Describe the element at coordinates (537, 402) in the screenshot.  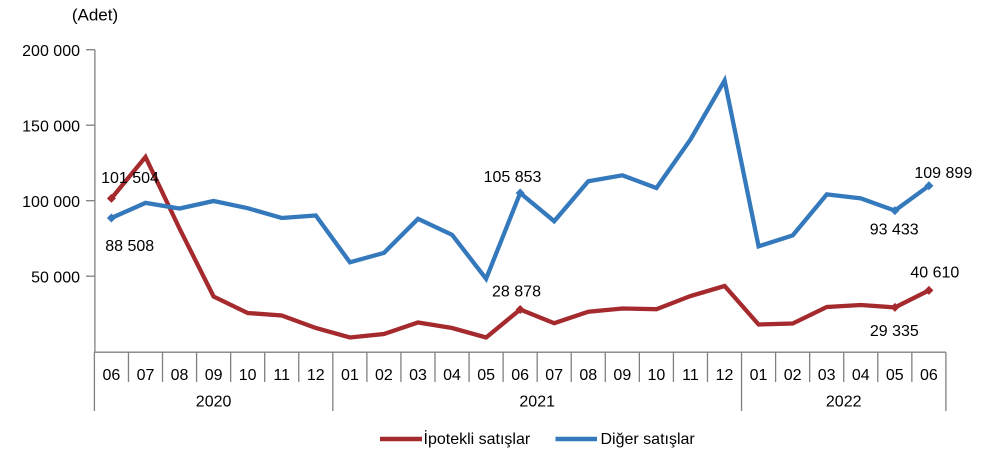
I see `svg-text: 2021` at that location.